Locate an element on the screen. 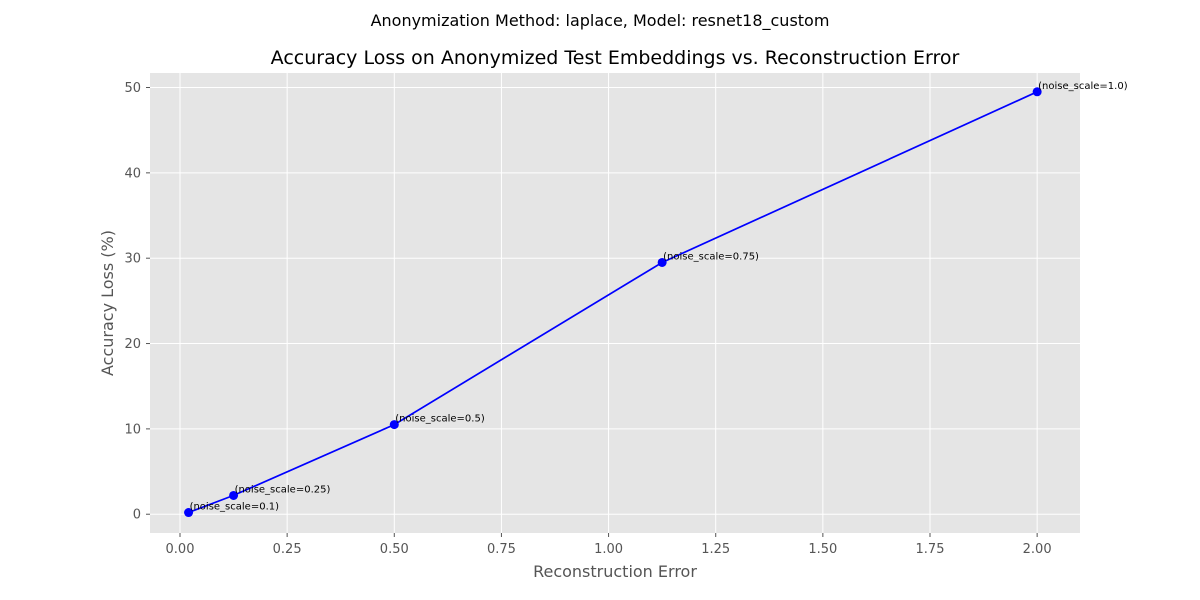  x-tick-label: 0.25 is located at coordinates (287, 549).